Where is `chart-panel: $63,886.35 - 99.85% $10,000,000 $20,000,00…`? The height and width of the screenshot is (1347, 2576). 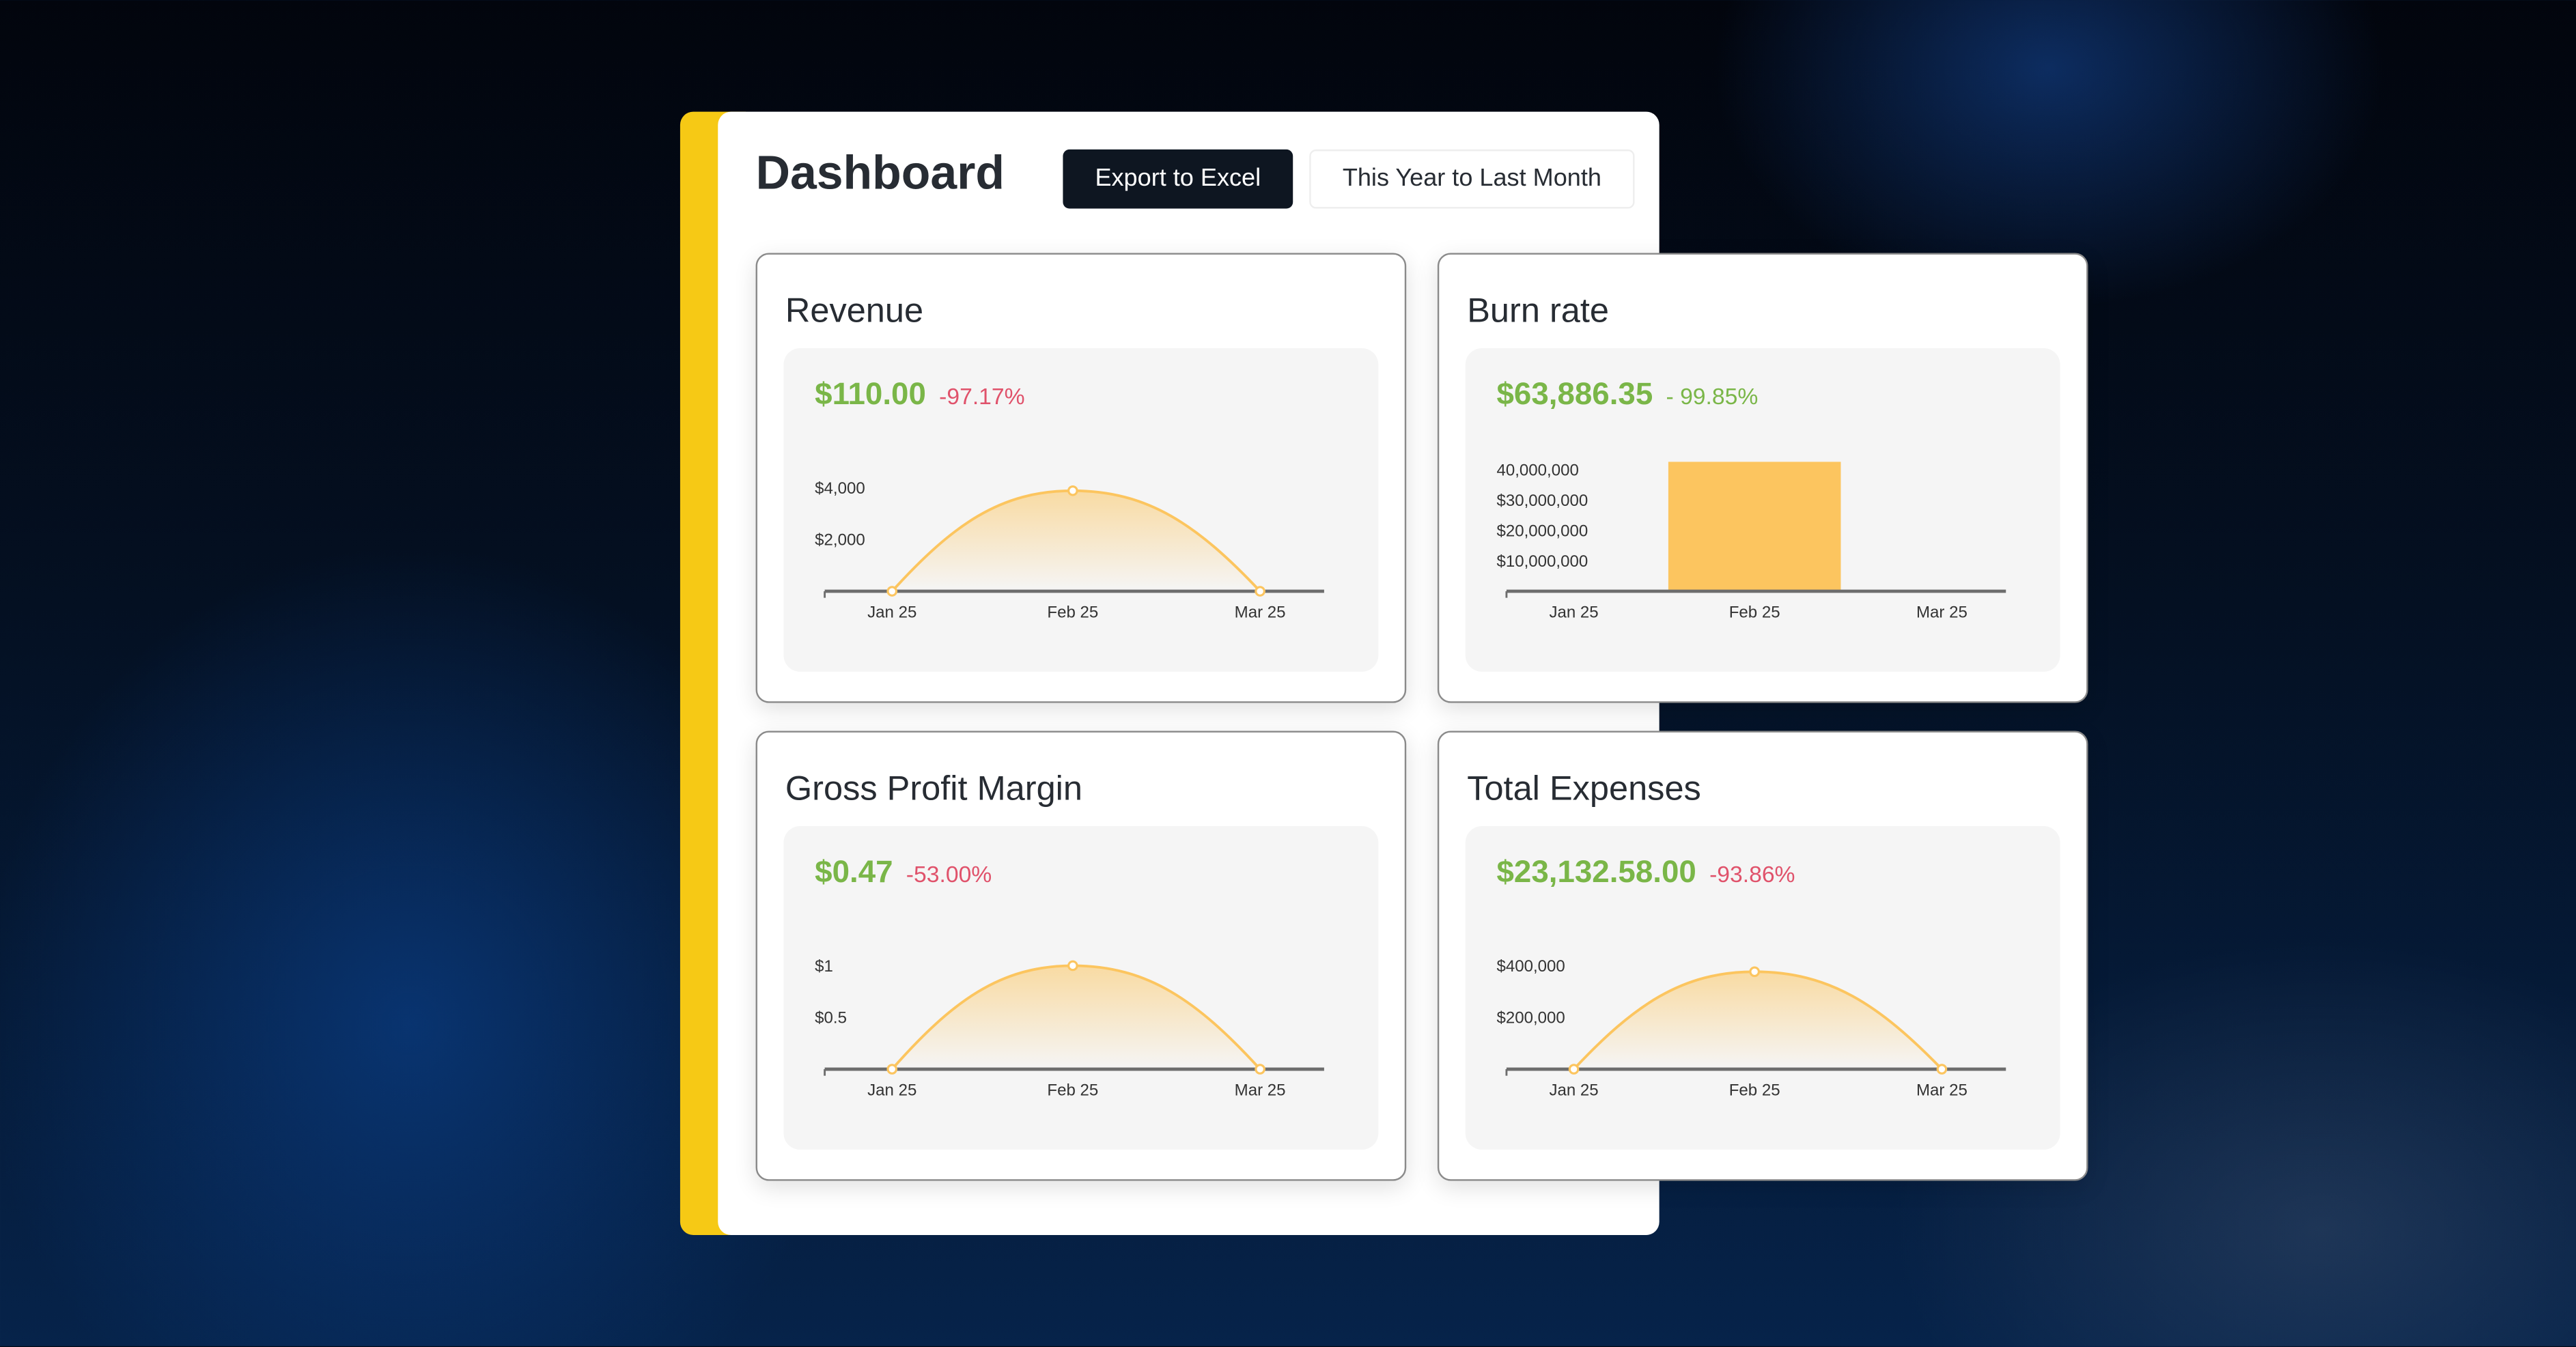
chart-panel: $63,886.35 - 99.85% $10,000,000 $20,000,00… is located at coordinates (1762, 510).